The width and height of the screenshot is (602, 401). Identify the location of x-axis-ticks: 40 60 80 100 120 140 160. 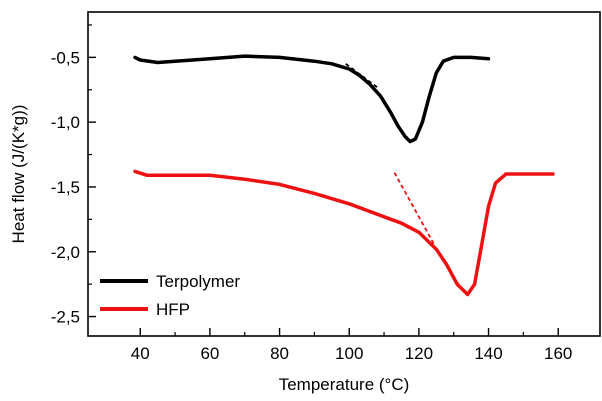
(351, 345).